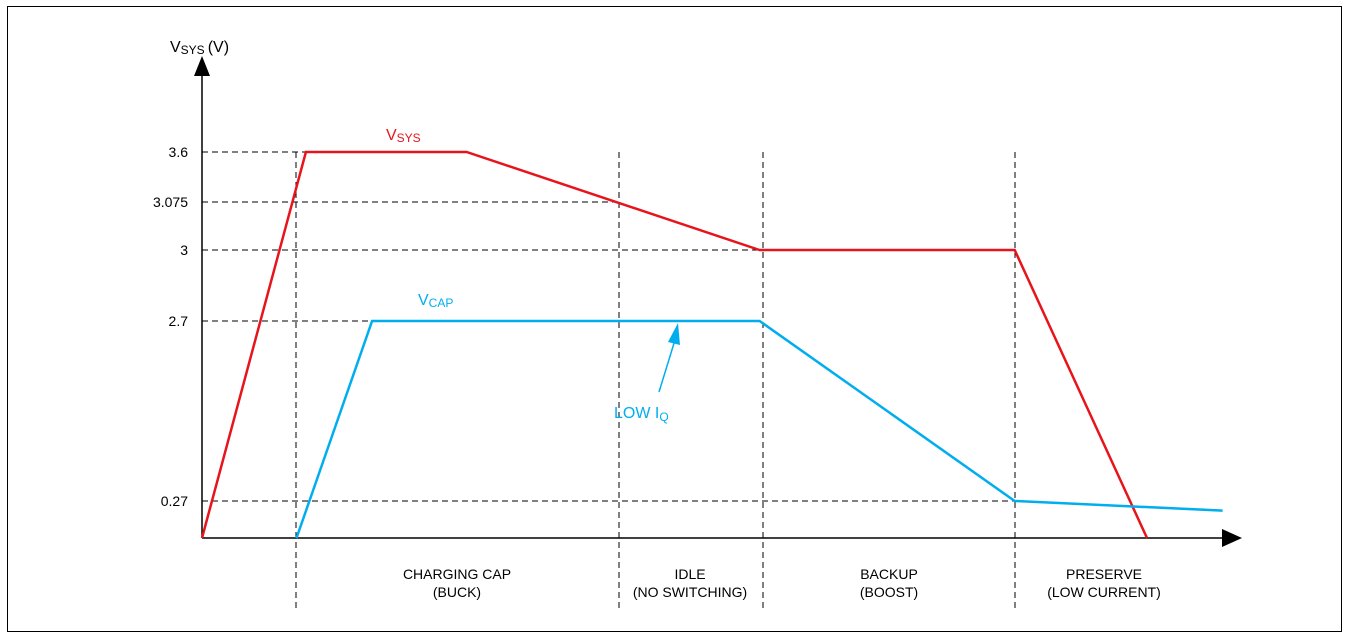  Describe the element at coordinates (1104, 574) in the screenshot. I see `phase-label-preserve: PRESERVE` at that location.